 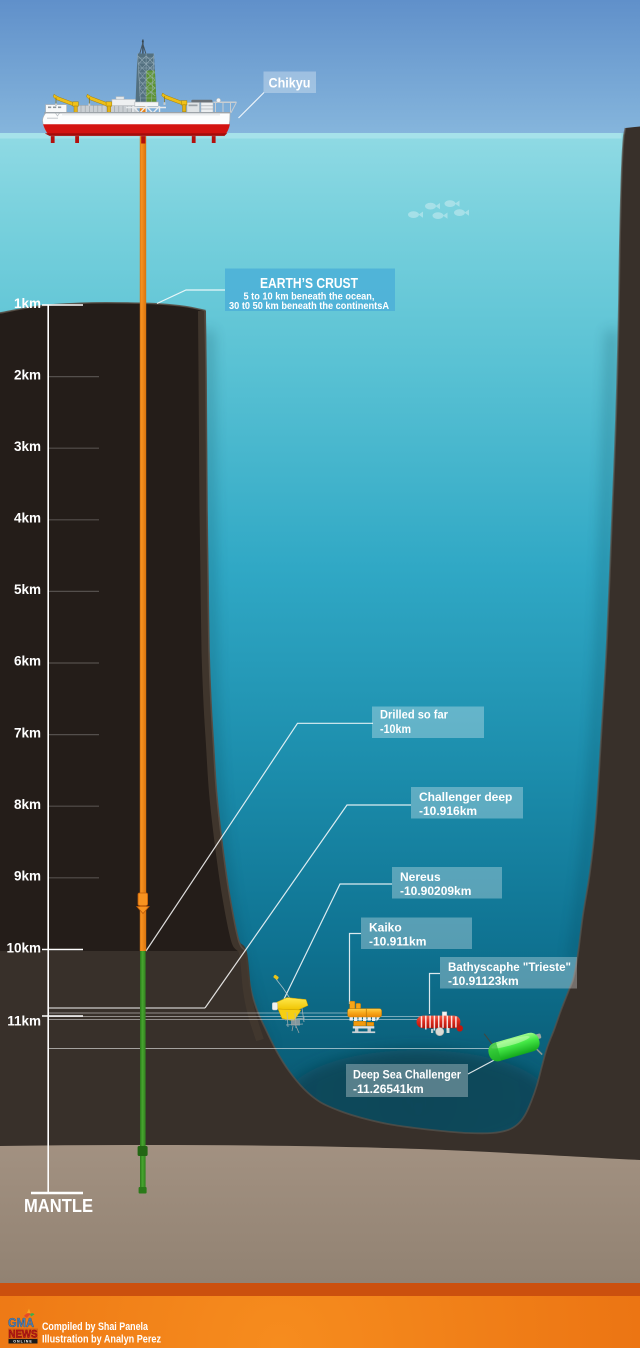 I want to click on svg-text: -10.91123km, so click(x=483, y=981).